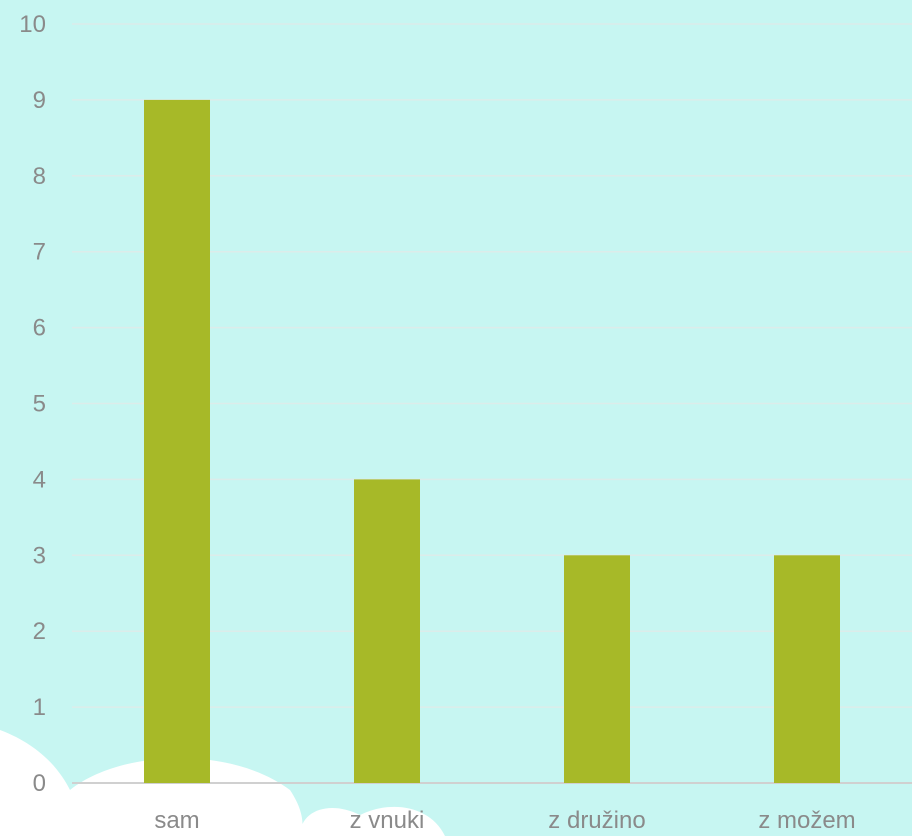  What do you see at coordinates (806, 820) in the screenshot?
I see `x-category-label: z možem` at bounding box center [806, 820].